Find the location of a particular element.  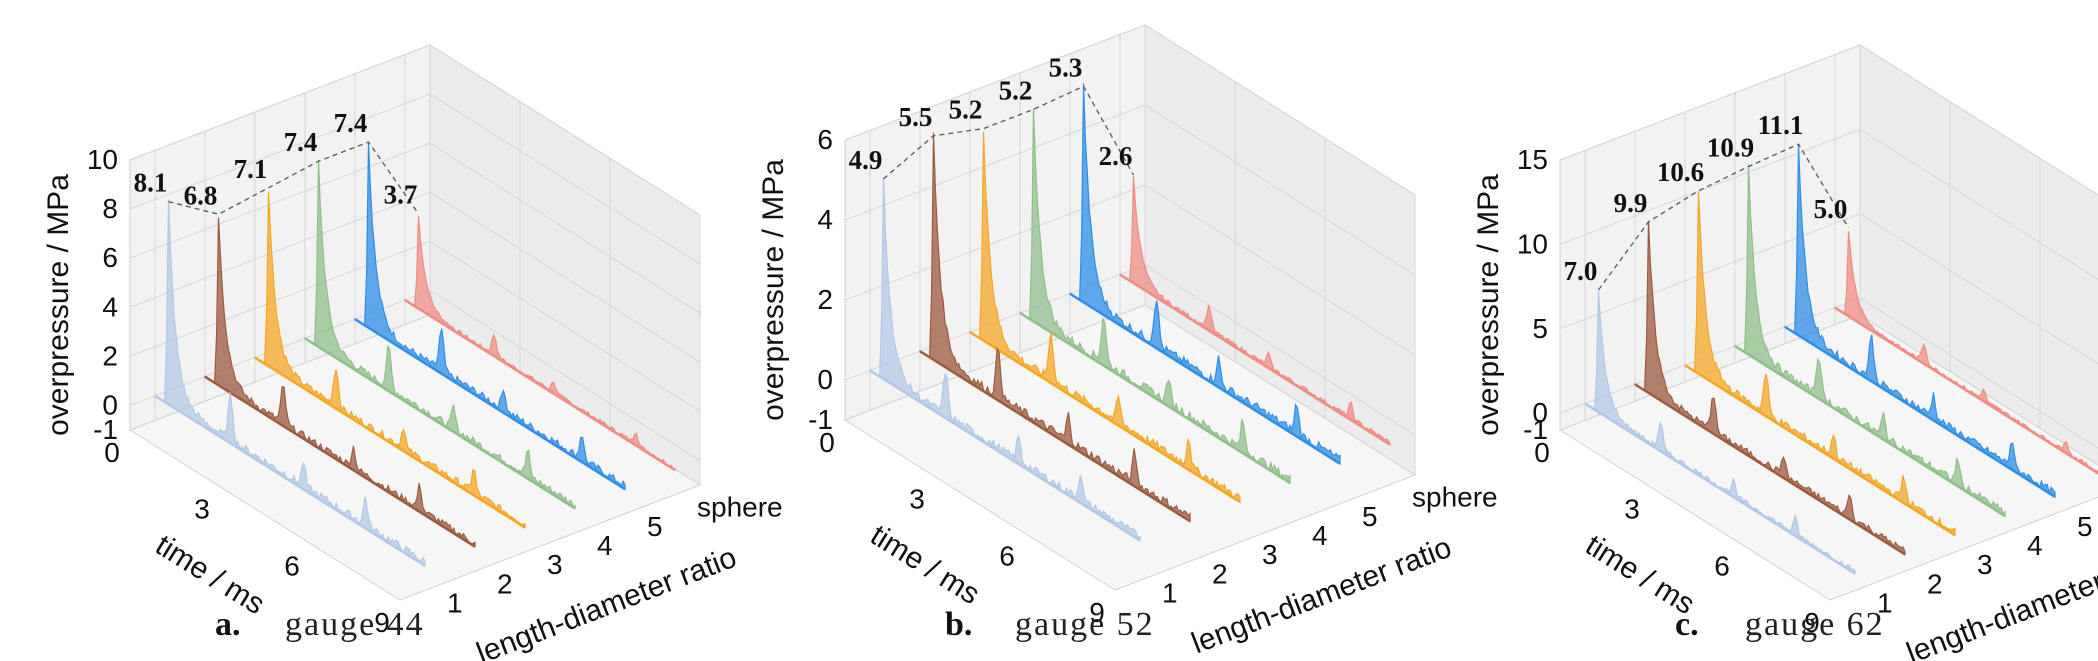

peak-label-1: 4.9 is located at coordinates (866, 160).